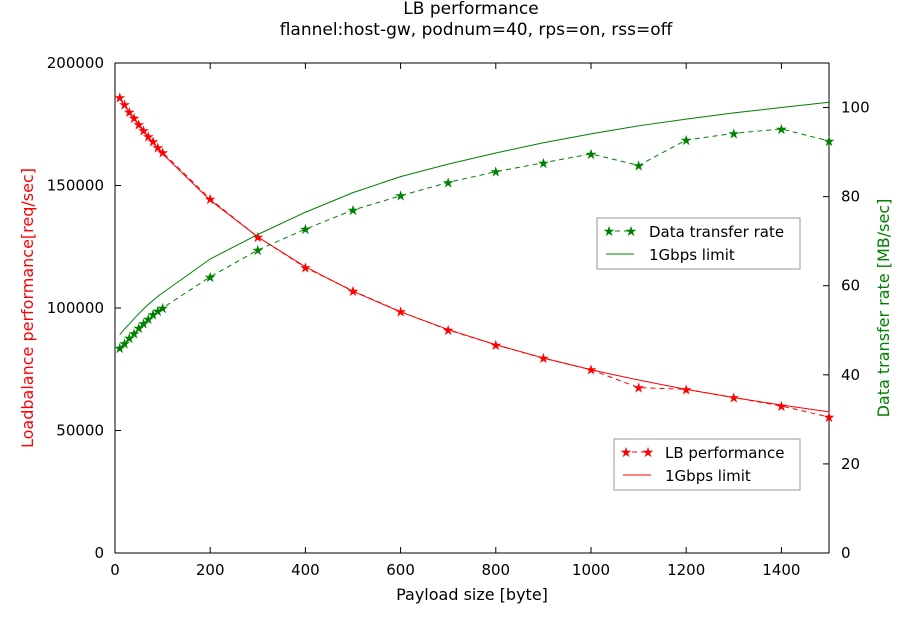 Image resolution: width=921 pixels, height=633 pixels. I want to click on legend-lower-limit-label: 1Gbps limit, so click(708, 476).